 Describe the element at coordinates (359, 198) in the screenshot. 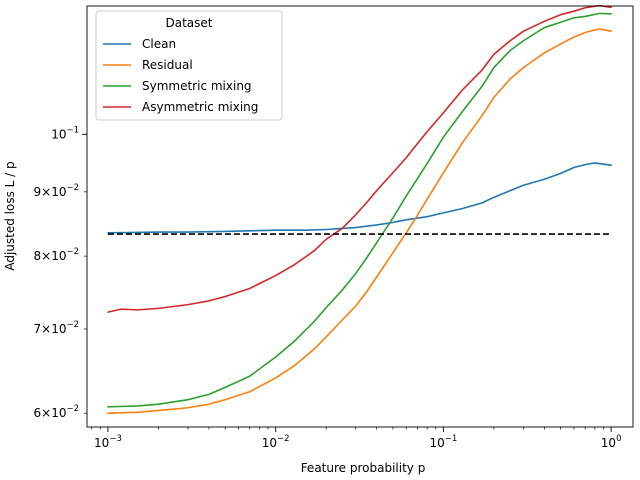

I see `series-line-clean` at that location.